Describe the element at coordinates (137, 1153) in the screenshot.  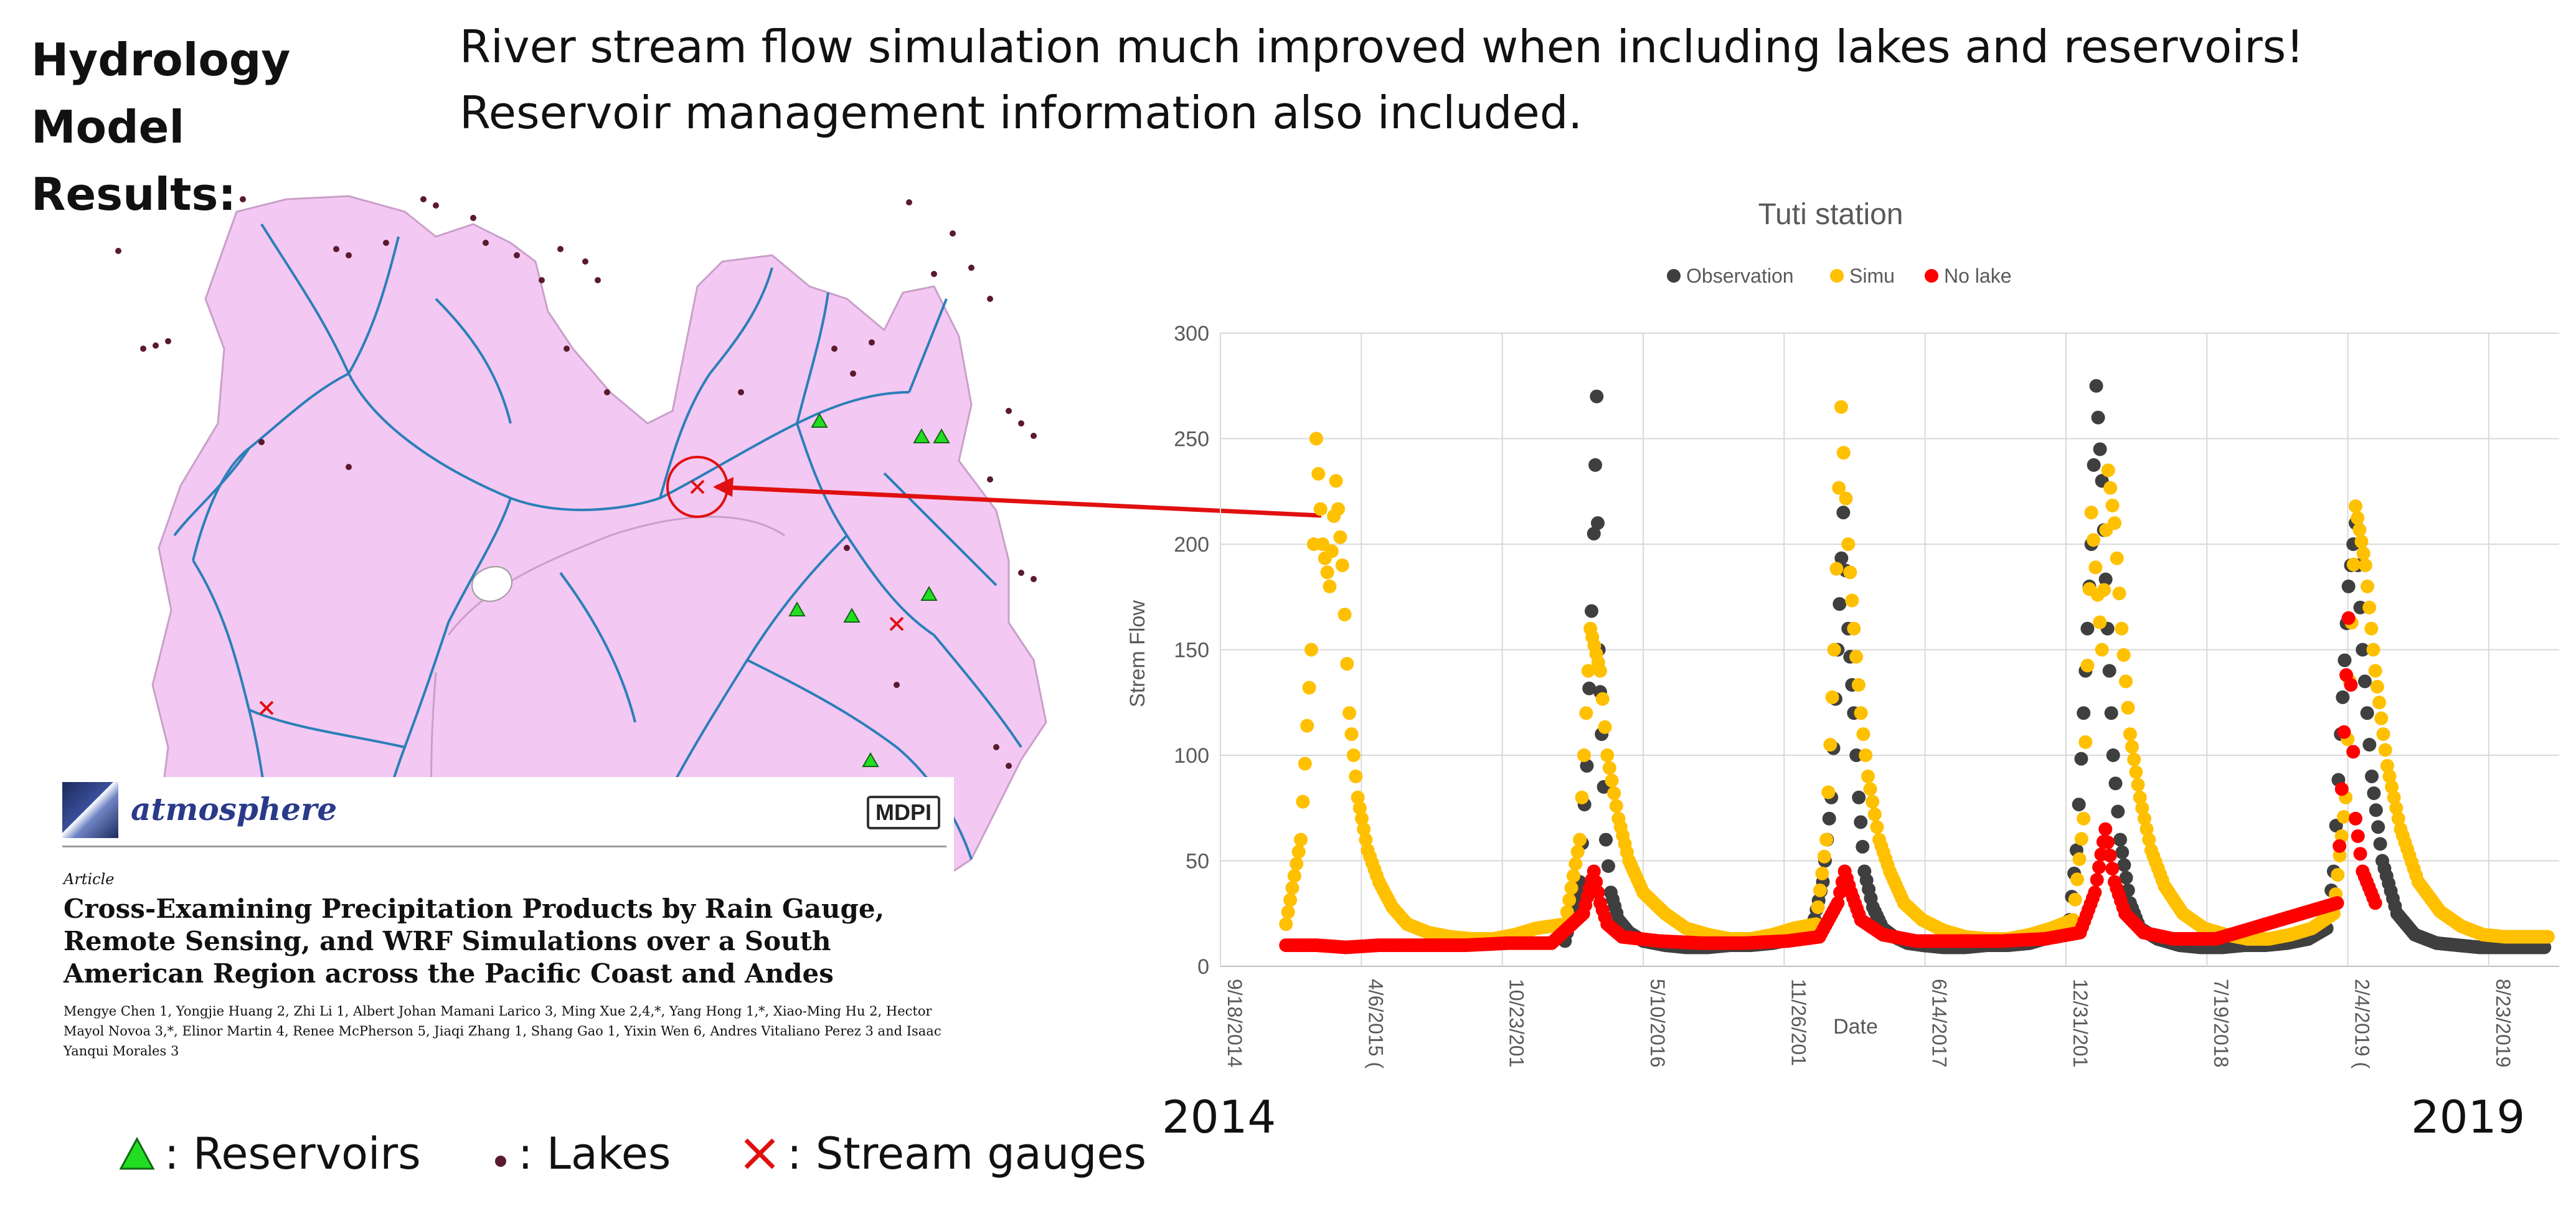
I see `reservoir-triangle-icon` at that location.